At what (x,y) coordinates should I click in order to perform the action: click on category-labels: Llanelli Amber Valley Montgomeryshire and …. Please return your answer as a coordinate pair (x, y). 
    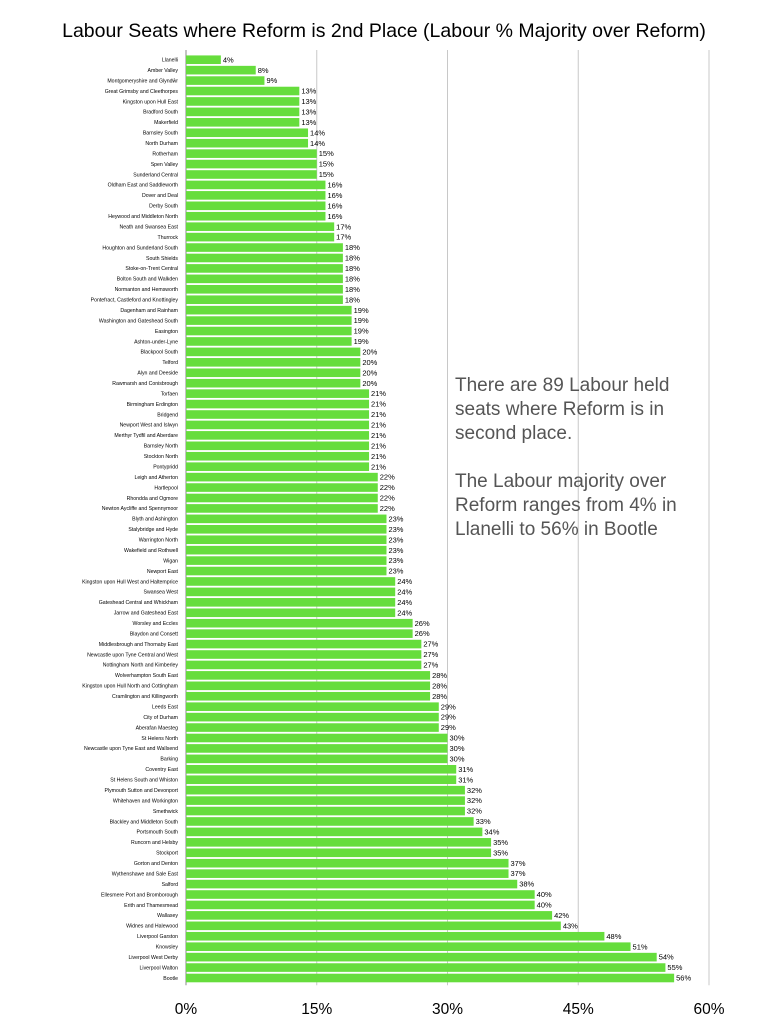
    Looking at the image, I should click on (130, 520).